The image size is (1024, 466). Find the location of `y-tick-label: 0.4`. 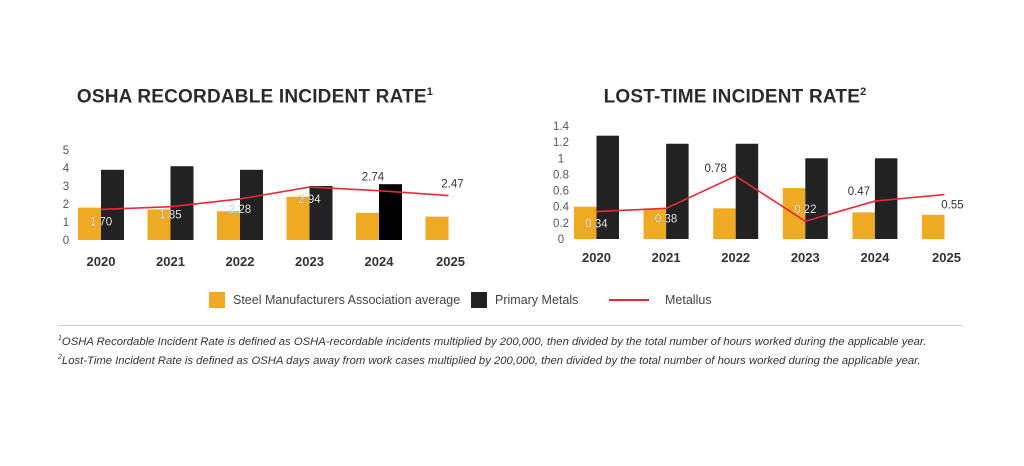

y-tick-label: 0.4 is located at coordinates (561, 208).